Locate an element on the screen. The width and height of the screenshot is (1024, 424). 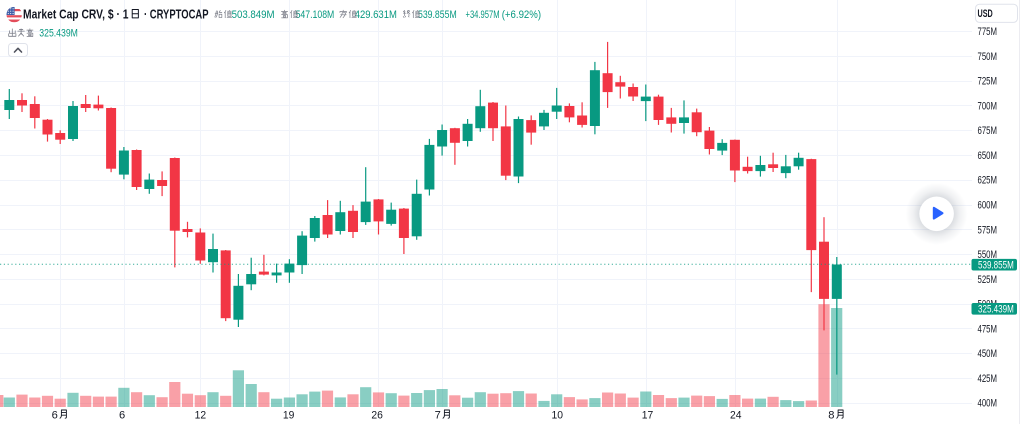
svg-text: 26 is located at coordinates (377, 416).